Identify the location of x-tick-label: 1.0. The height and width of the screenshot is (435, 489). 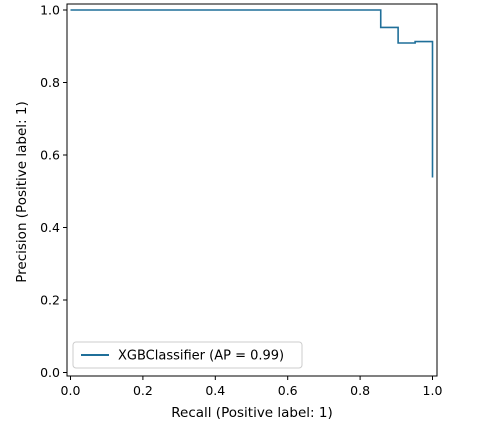
(433, 390).